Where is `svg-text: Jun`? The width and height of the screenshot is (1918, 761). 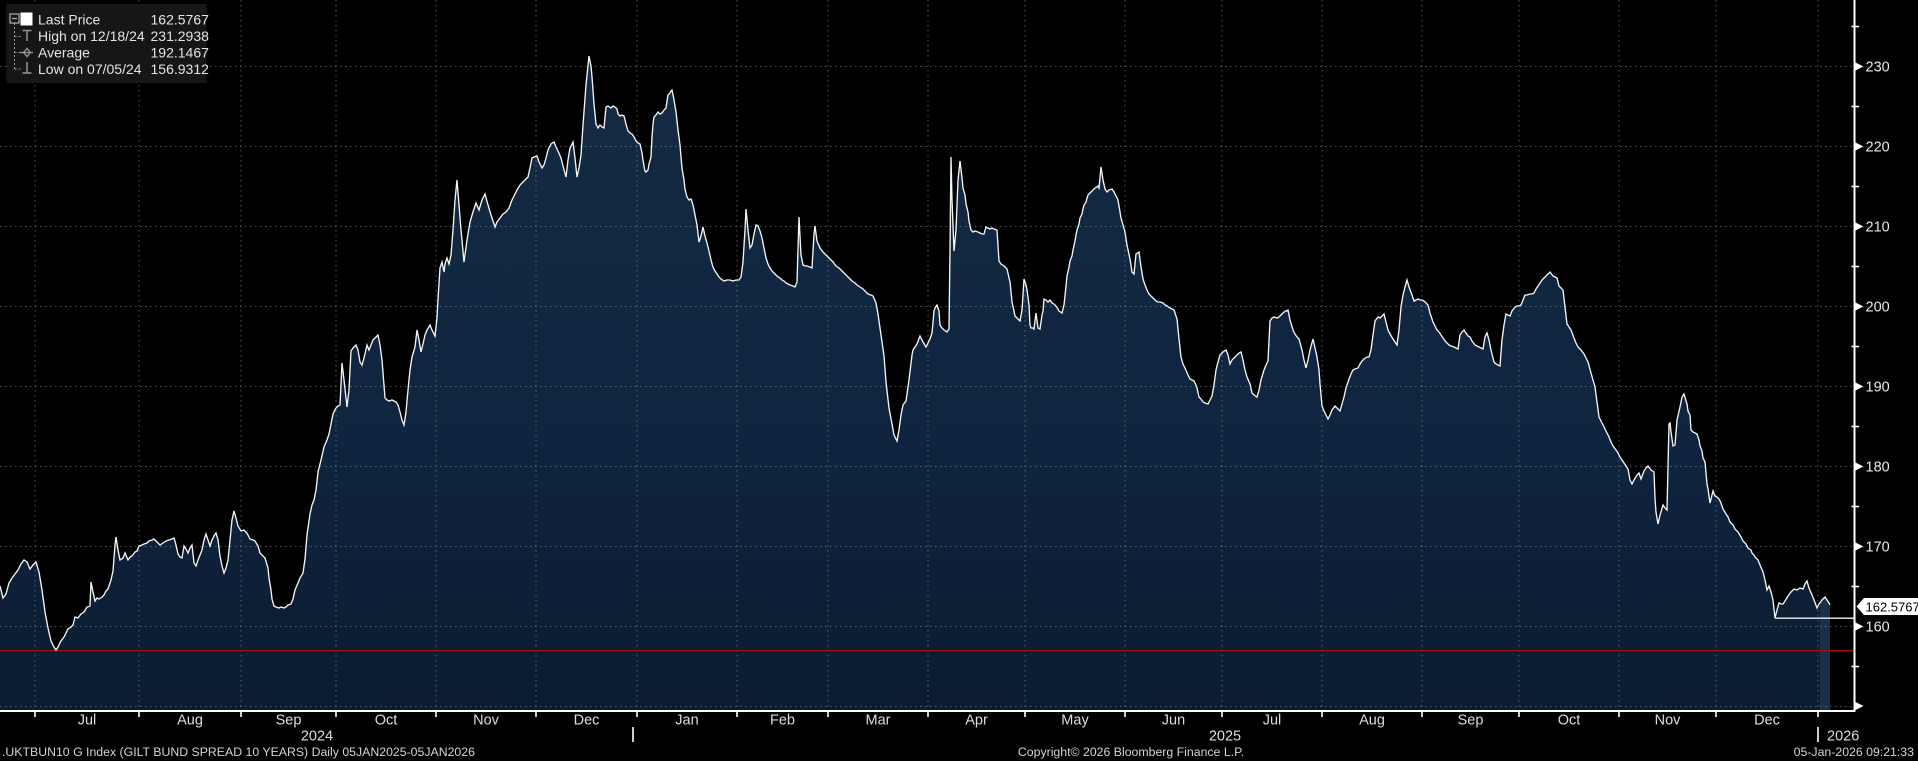 svg-text: Jun is located at coordinates (1173, 721).